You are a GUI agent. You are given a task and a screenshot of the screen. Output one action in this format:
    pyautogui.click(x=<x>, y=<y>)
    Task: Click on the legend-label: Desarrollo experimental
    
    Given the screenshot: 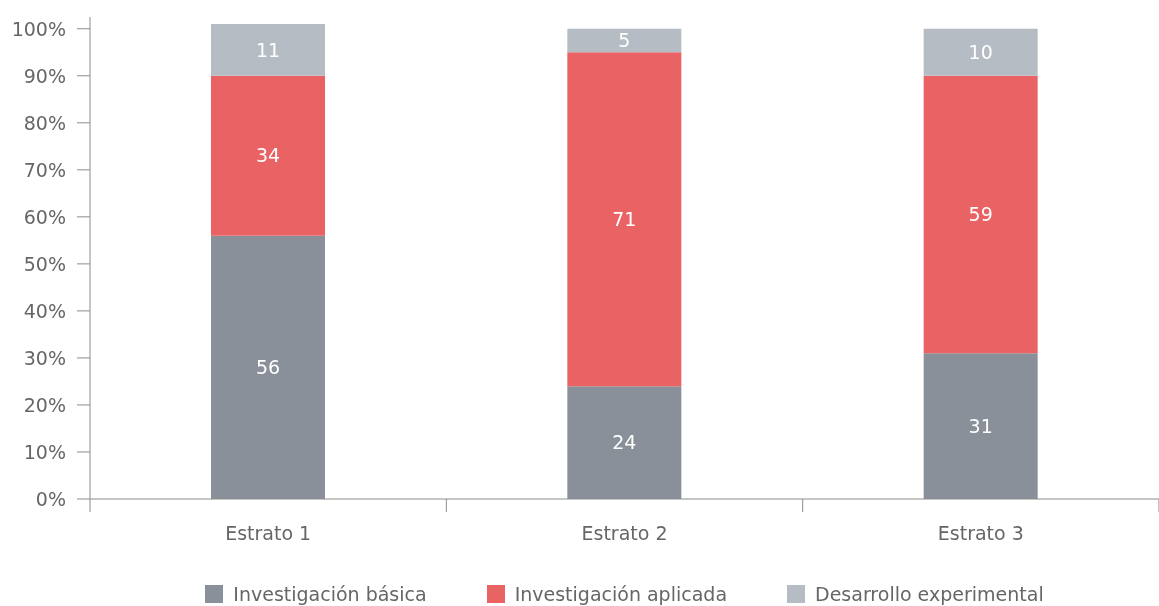 What is the action you would take?
    pyautogui.click(x=929, y=594)
    